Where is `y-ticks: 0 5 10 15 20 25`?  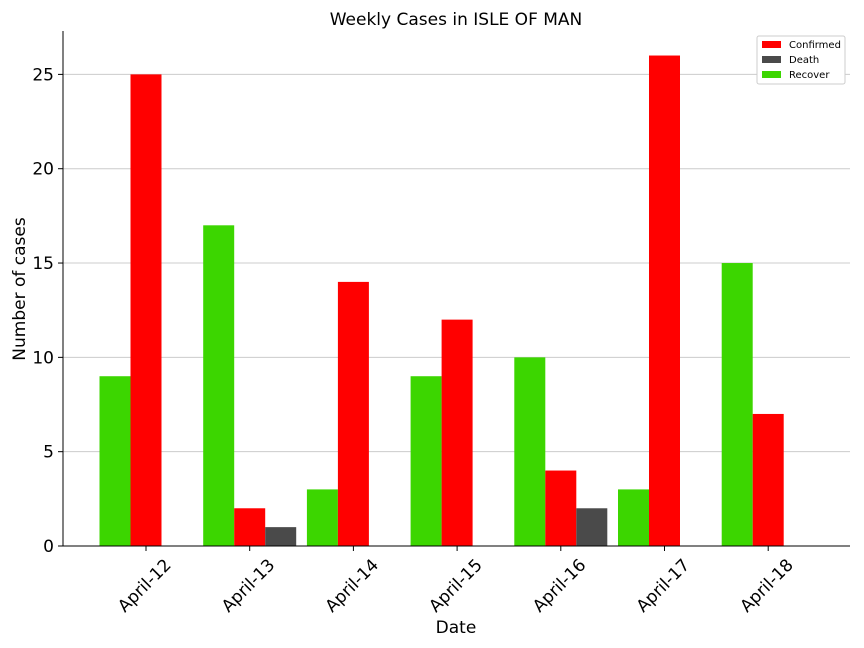 y-ticks: 0 5 10 15 20 25 is located at coordinates (47, 311).